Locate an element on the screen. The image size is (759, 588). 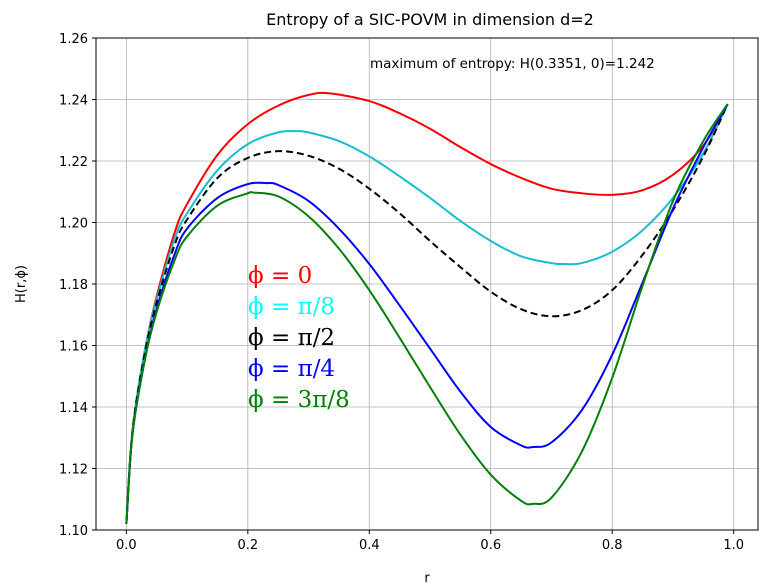
x-tick-label: 0.0 is located at coordinates (126, 545).